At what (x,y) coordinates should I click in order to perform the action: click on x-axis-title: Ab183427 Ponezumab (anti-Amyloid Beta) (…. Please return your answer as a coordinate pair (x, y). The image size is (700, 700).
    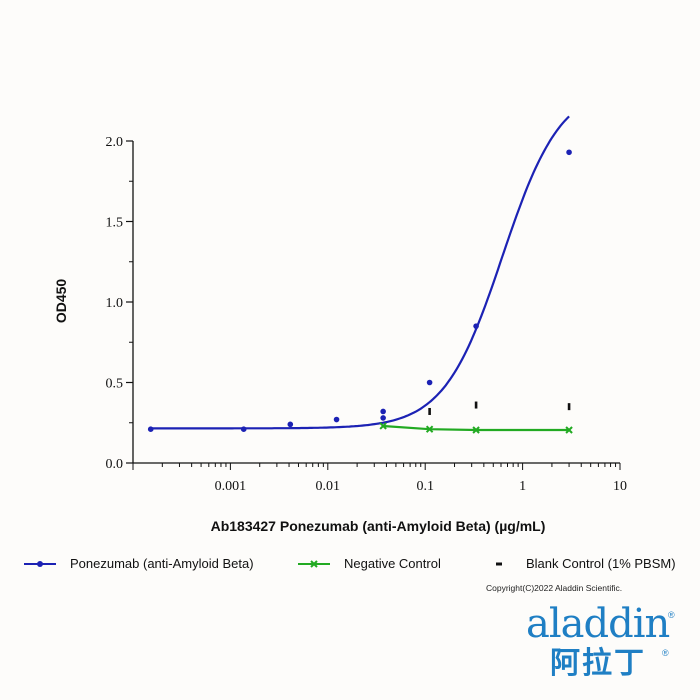
    Looking at the image, I should click on (378, 526).